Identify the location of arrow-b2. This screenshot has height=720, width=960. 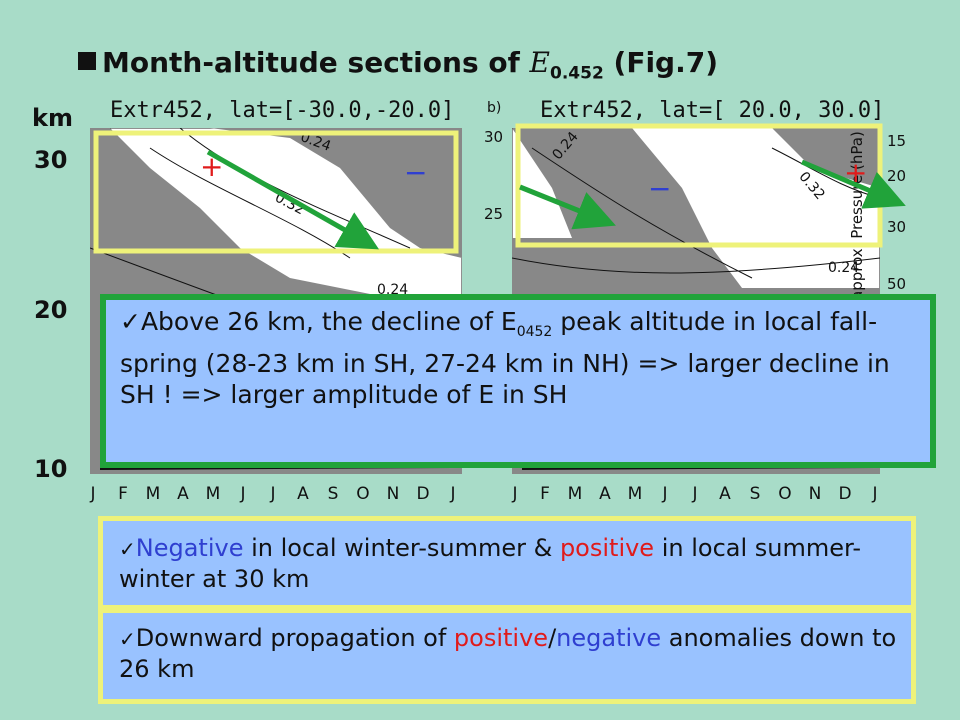
(853, 184).